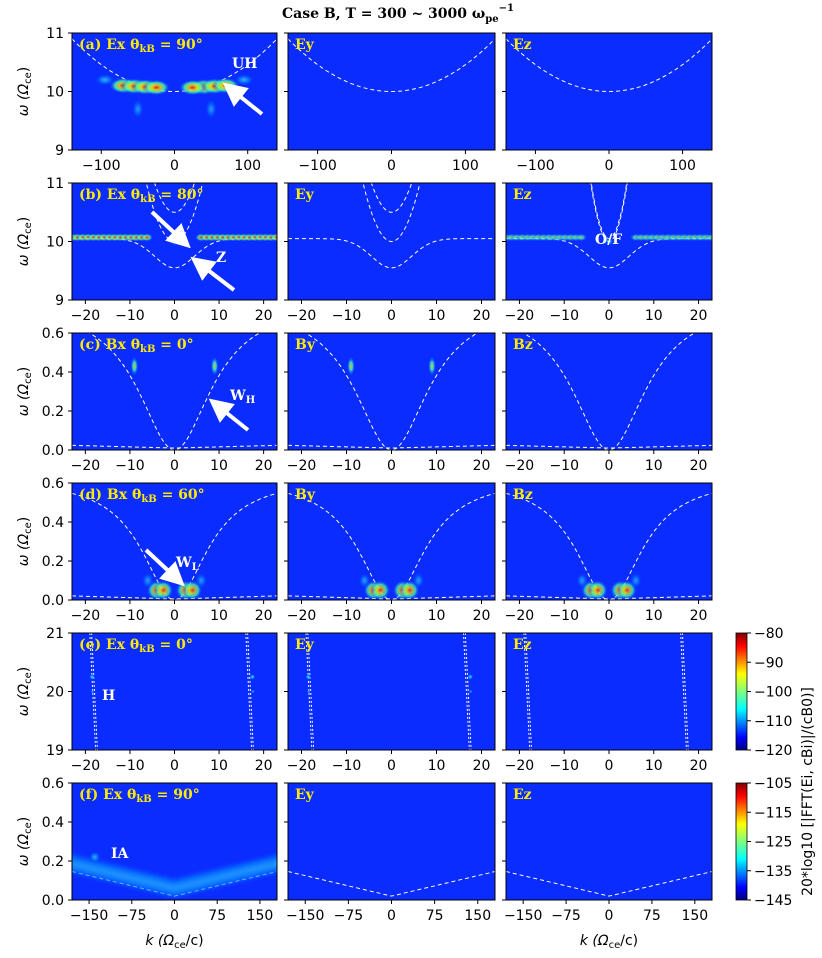 This screenshot has width=822, height=958. I want to click on panel-e-0: −20 −10 0 10 20 21 20 19 (e) Ex θkB = 0° ω (Ωce), so click(147, 700).